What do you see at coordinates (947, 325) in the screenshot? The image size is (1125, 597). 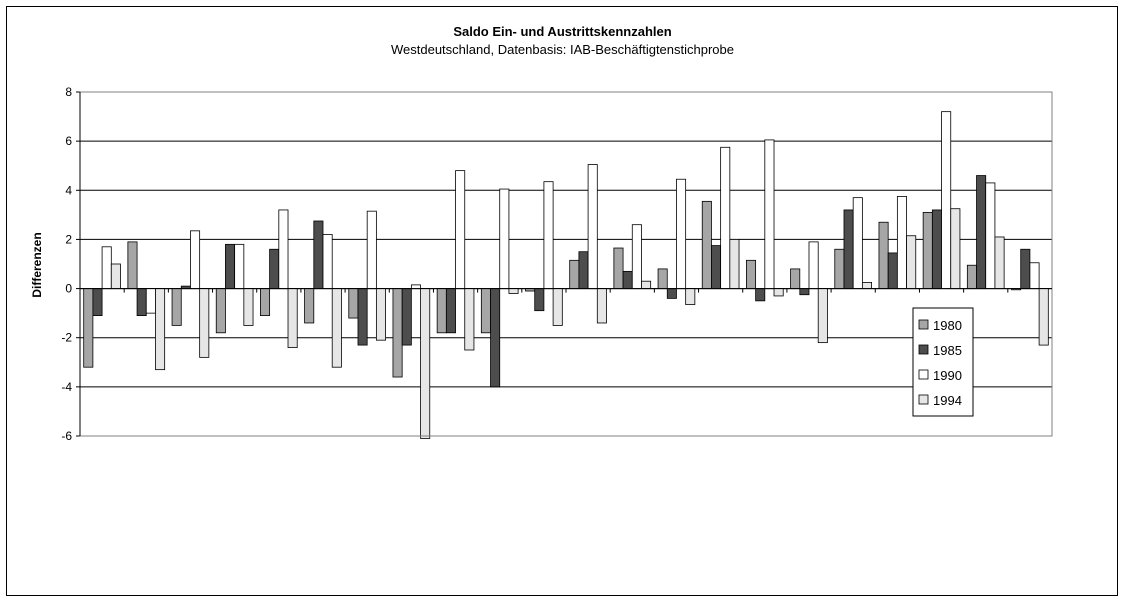 I see `legend-label-1980: 1980` at bounding box center [947, 325].